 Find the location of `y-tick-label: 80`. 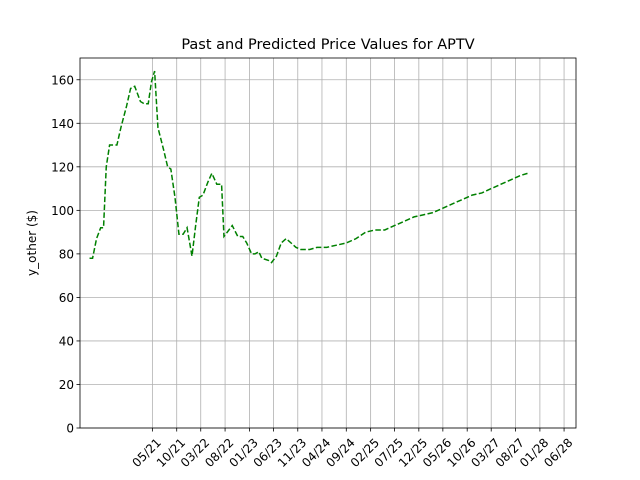

y-tick-label: 80 is located at coordinates (66, 254).